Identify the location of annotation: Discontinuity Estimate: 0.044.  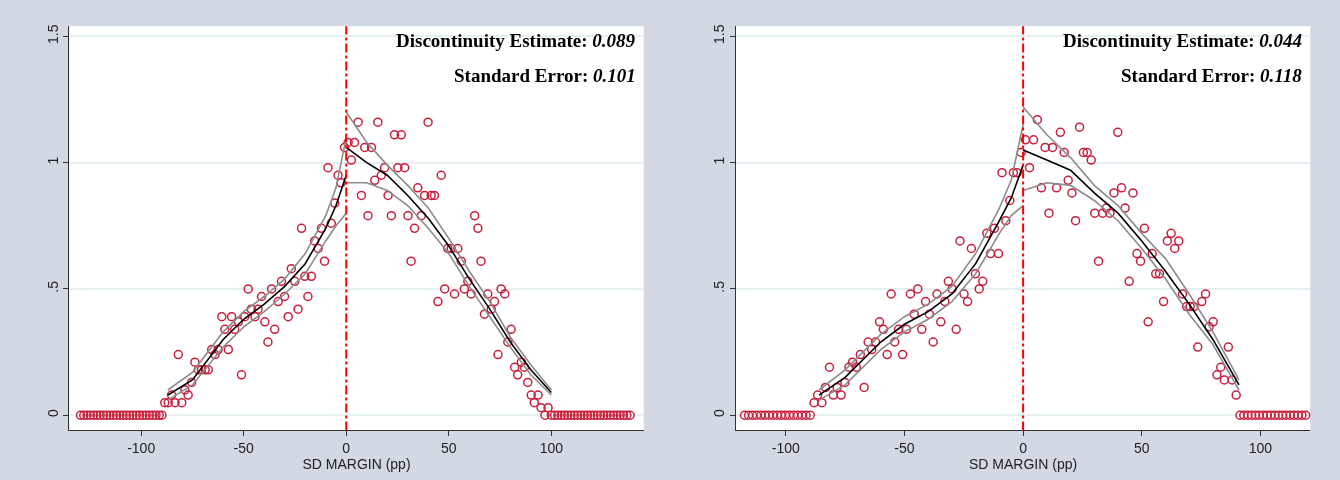
(1183, 40).